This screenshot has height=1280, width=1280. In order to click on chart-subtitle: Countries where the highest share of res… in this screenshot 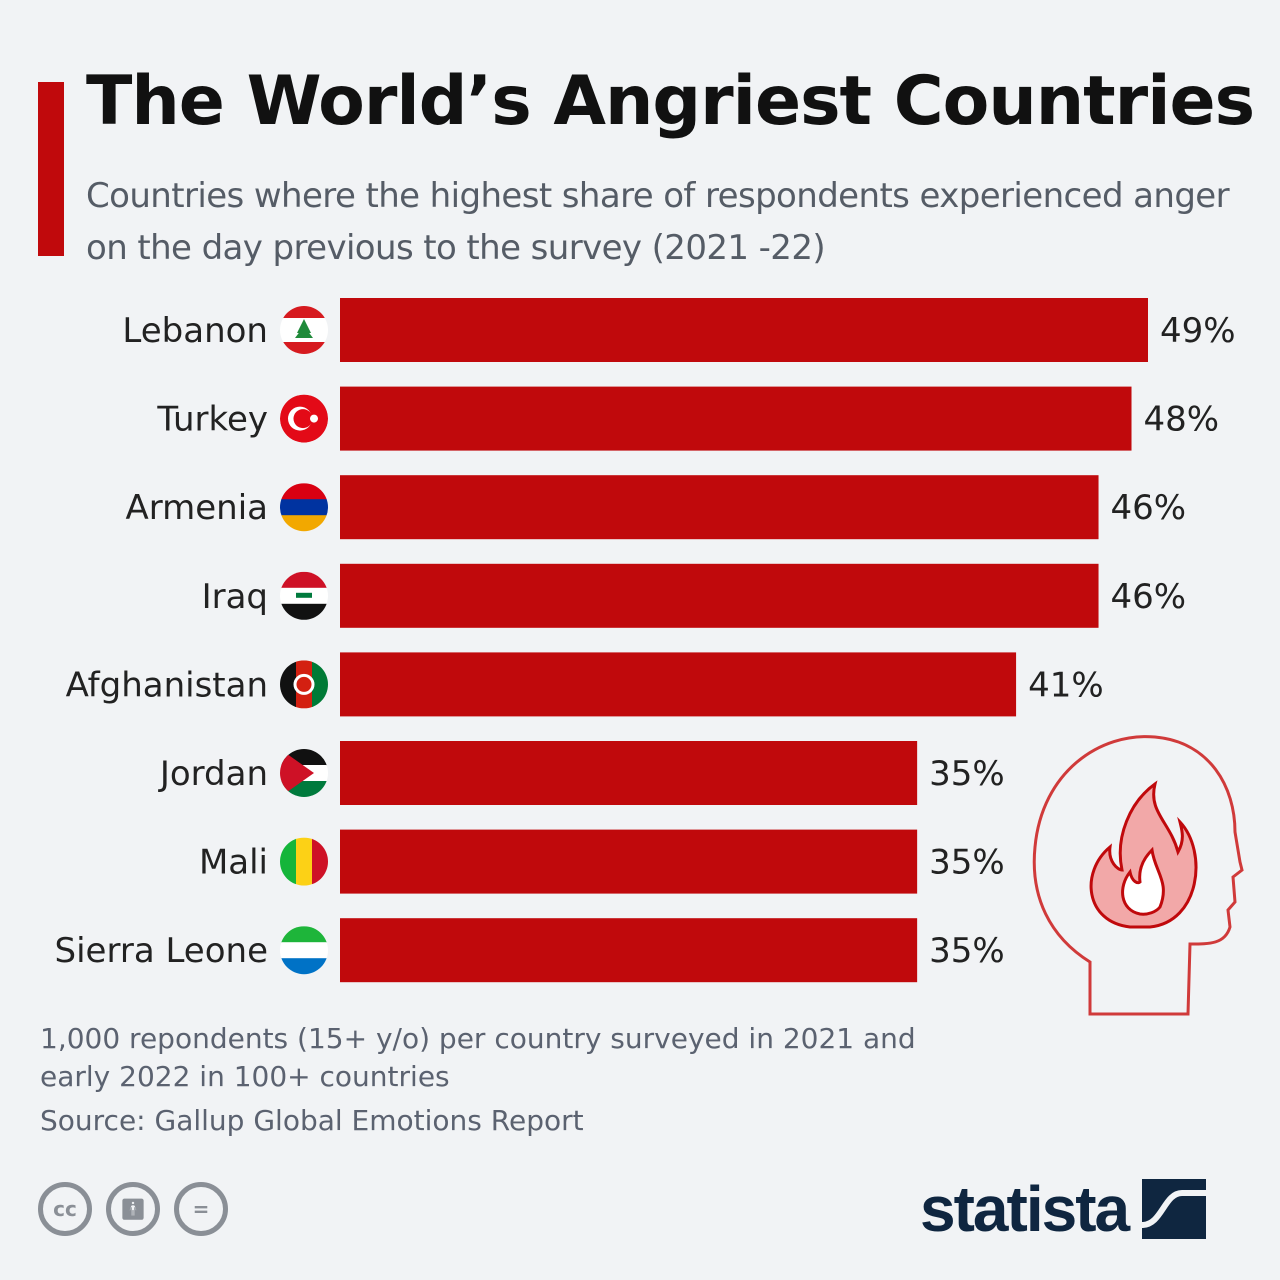, I will do `click(658, 222)`.